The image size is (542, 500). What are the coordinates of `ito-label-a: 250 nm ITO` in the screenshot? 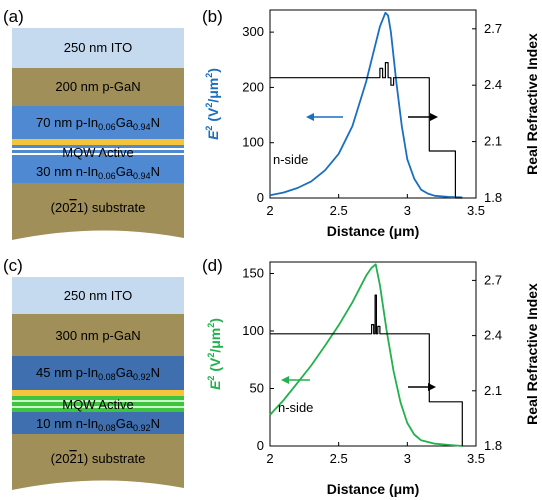 It's located at (98, 47).